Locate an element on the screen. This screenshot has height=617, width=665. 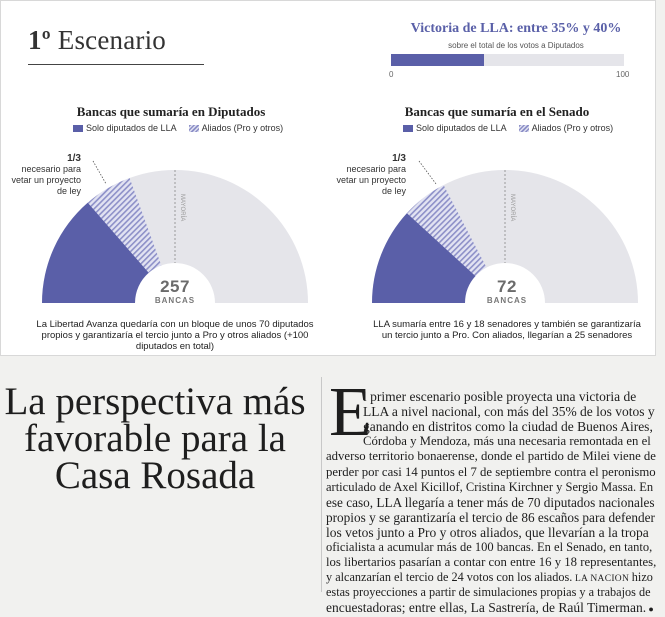
scenario-title: 1º Escenario is located at coordinates (97, 40).